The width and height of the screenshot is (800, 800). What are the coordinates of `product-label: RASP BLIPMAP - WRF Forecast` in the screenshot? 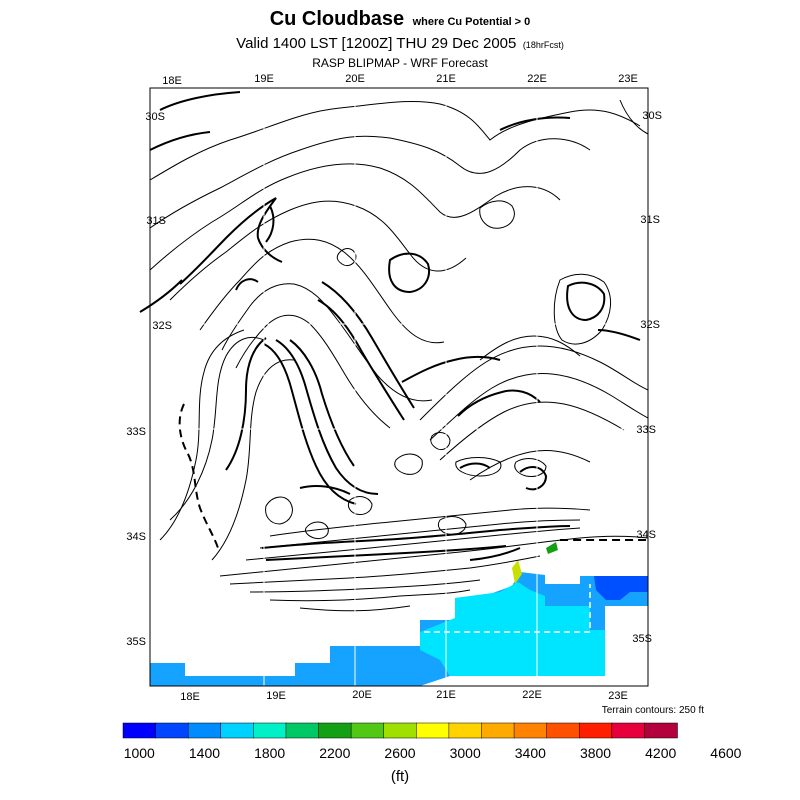 It's located at (400, 63).